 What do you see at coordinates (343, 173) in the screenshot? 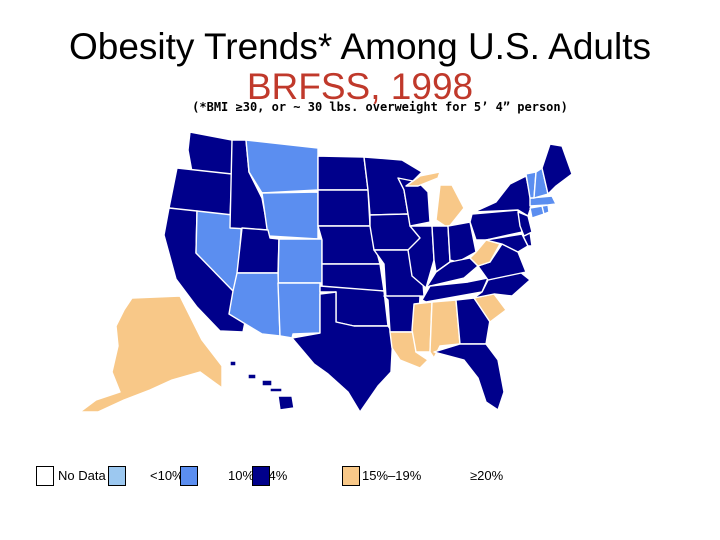
I see `state-nd` at bounding box center [343, 173].